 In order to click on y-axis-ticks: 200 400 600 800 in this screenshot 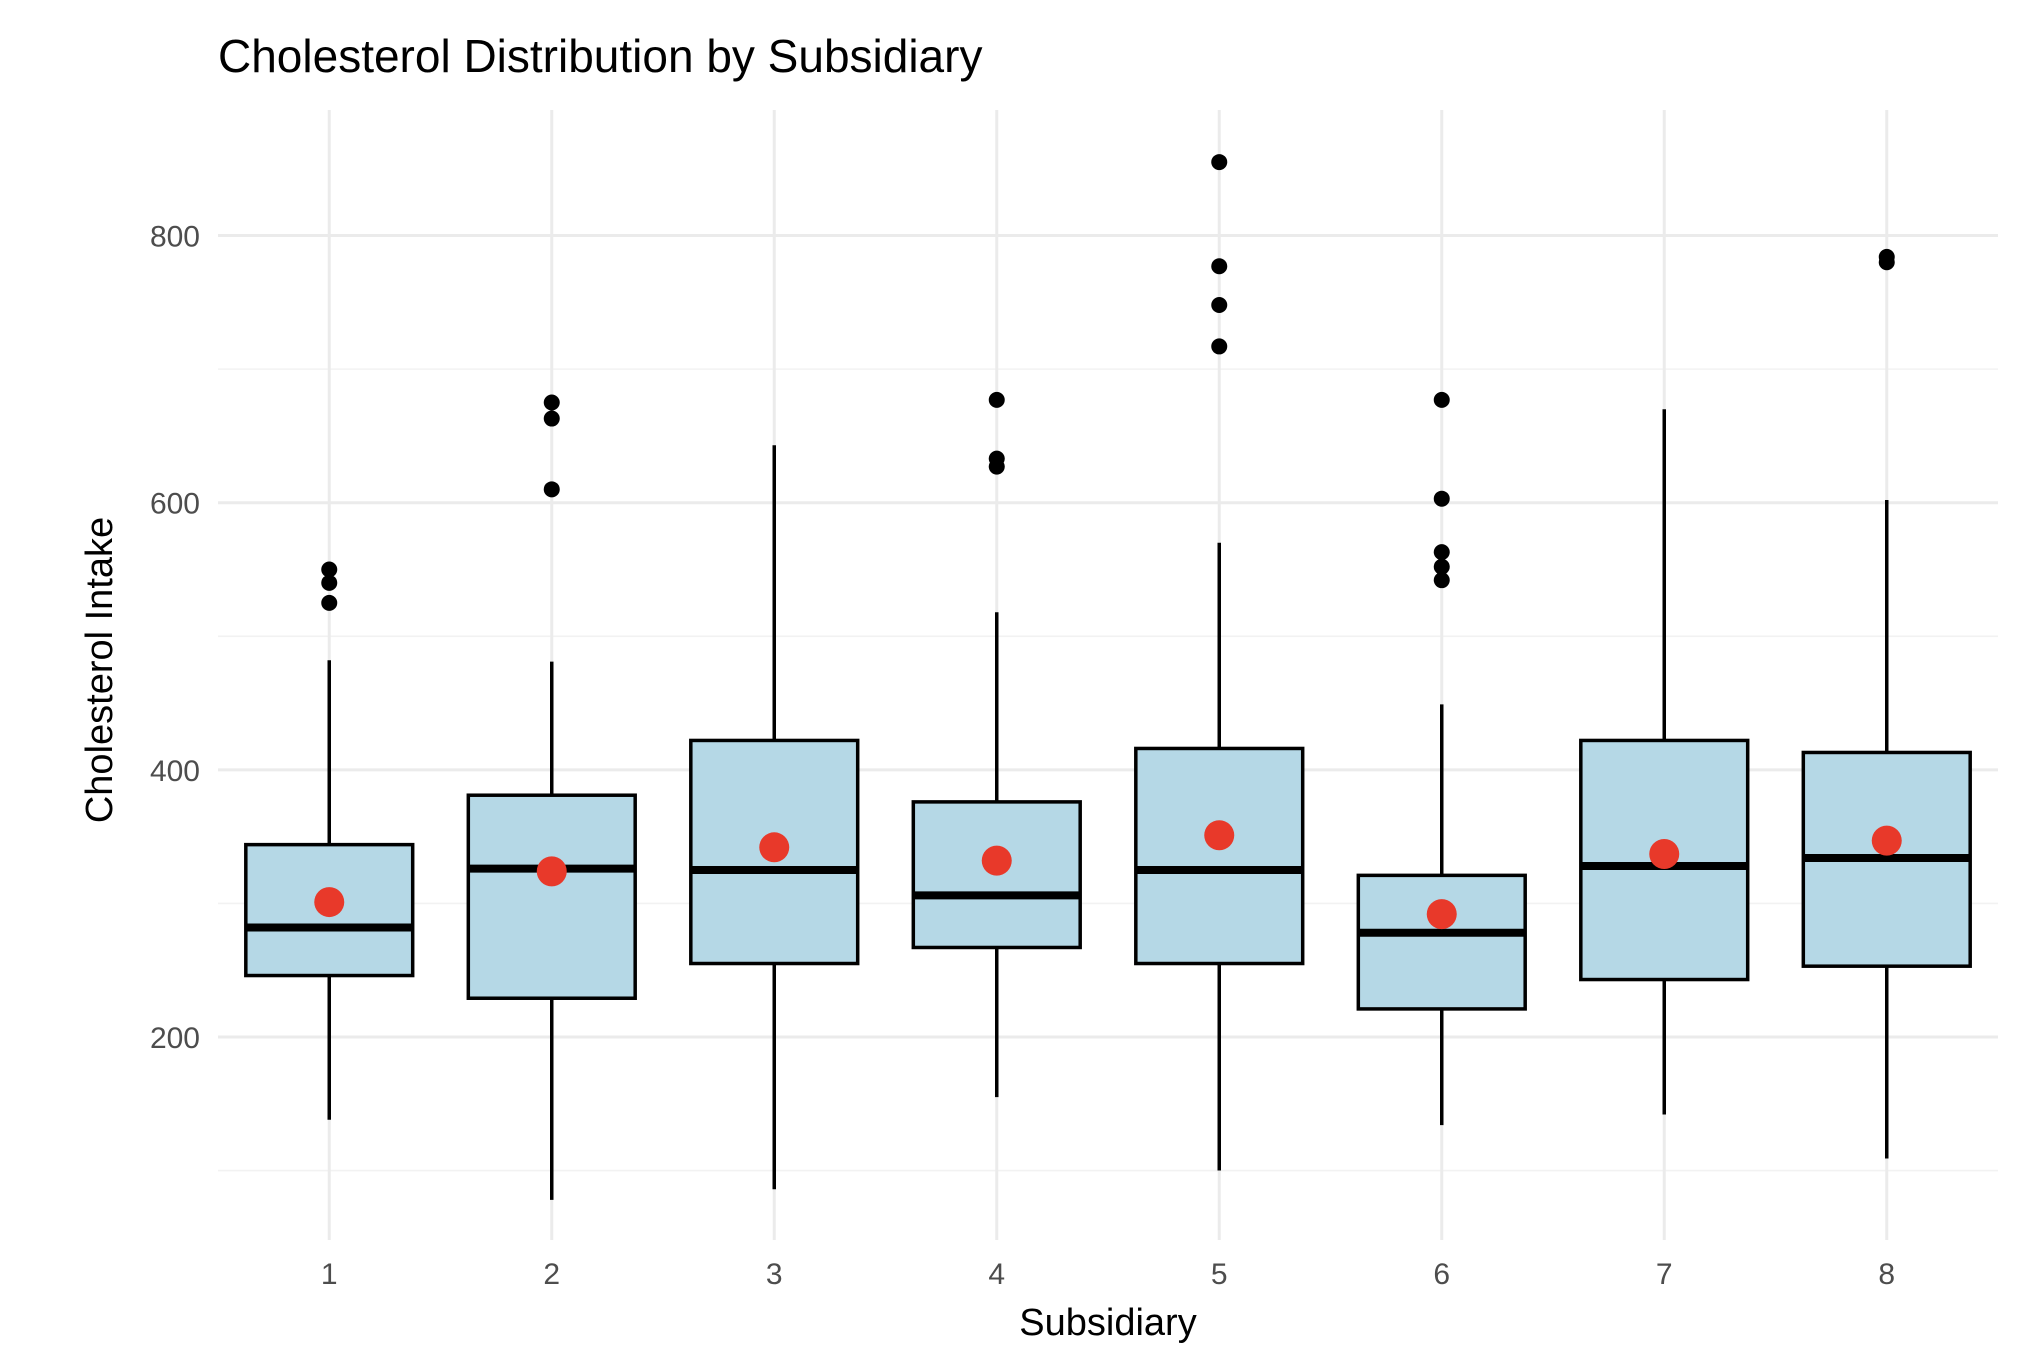, I will do `click(175, 638)`.